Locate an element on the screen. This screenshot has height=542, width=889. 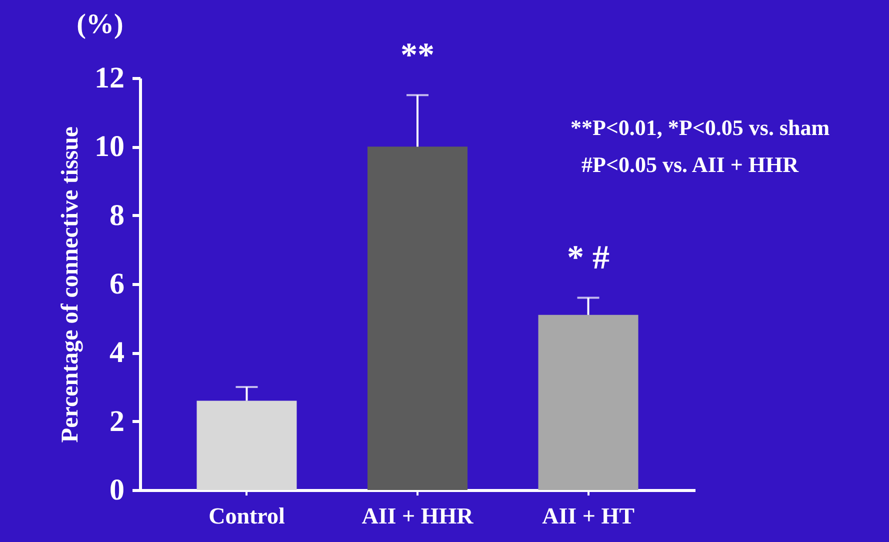
y-tick-label: 8 is located at coordinates (117, 215).